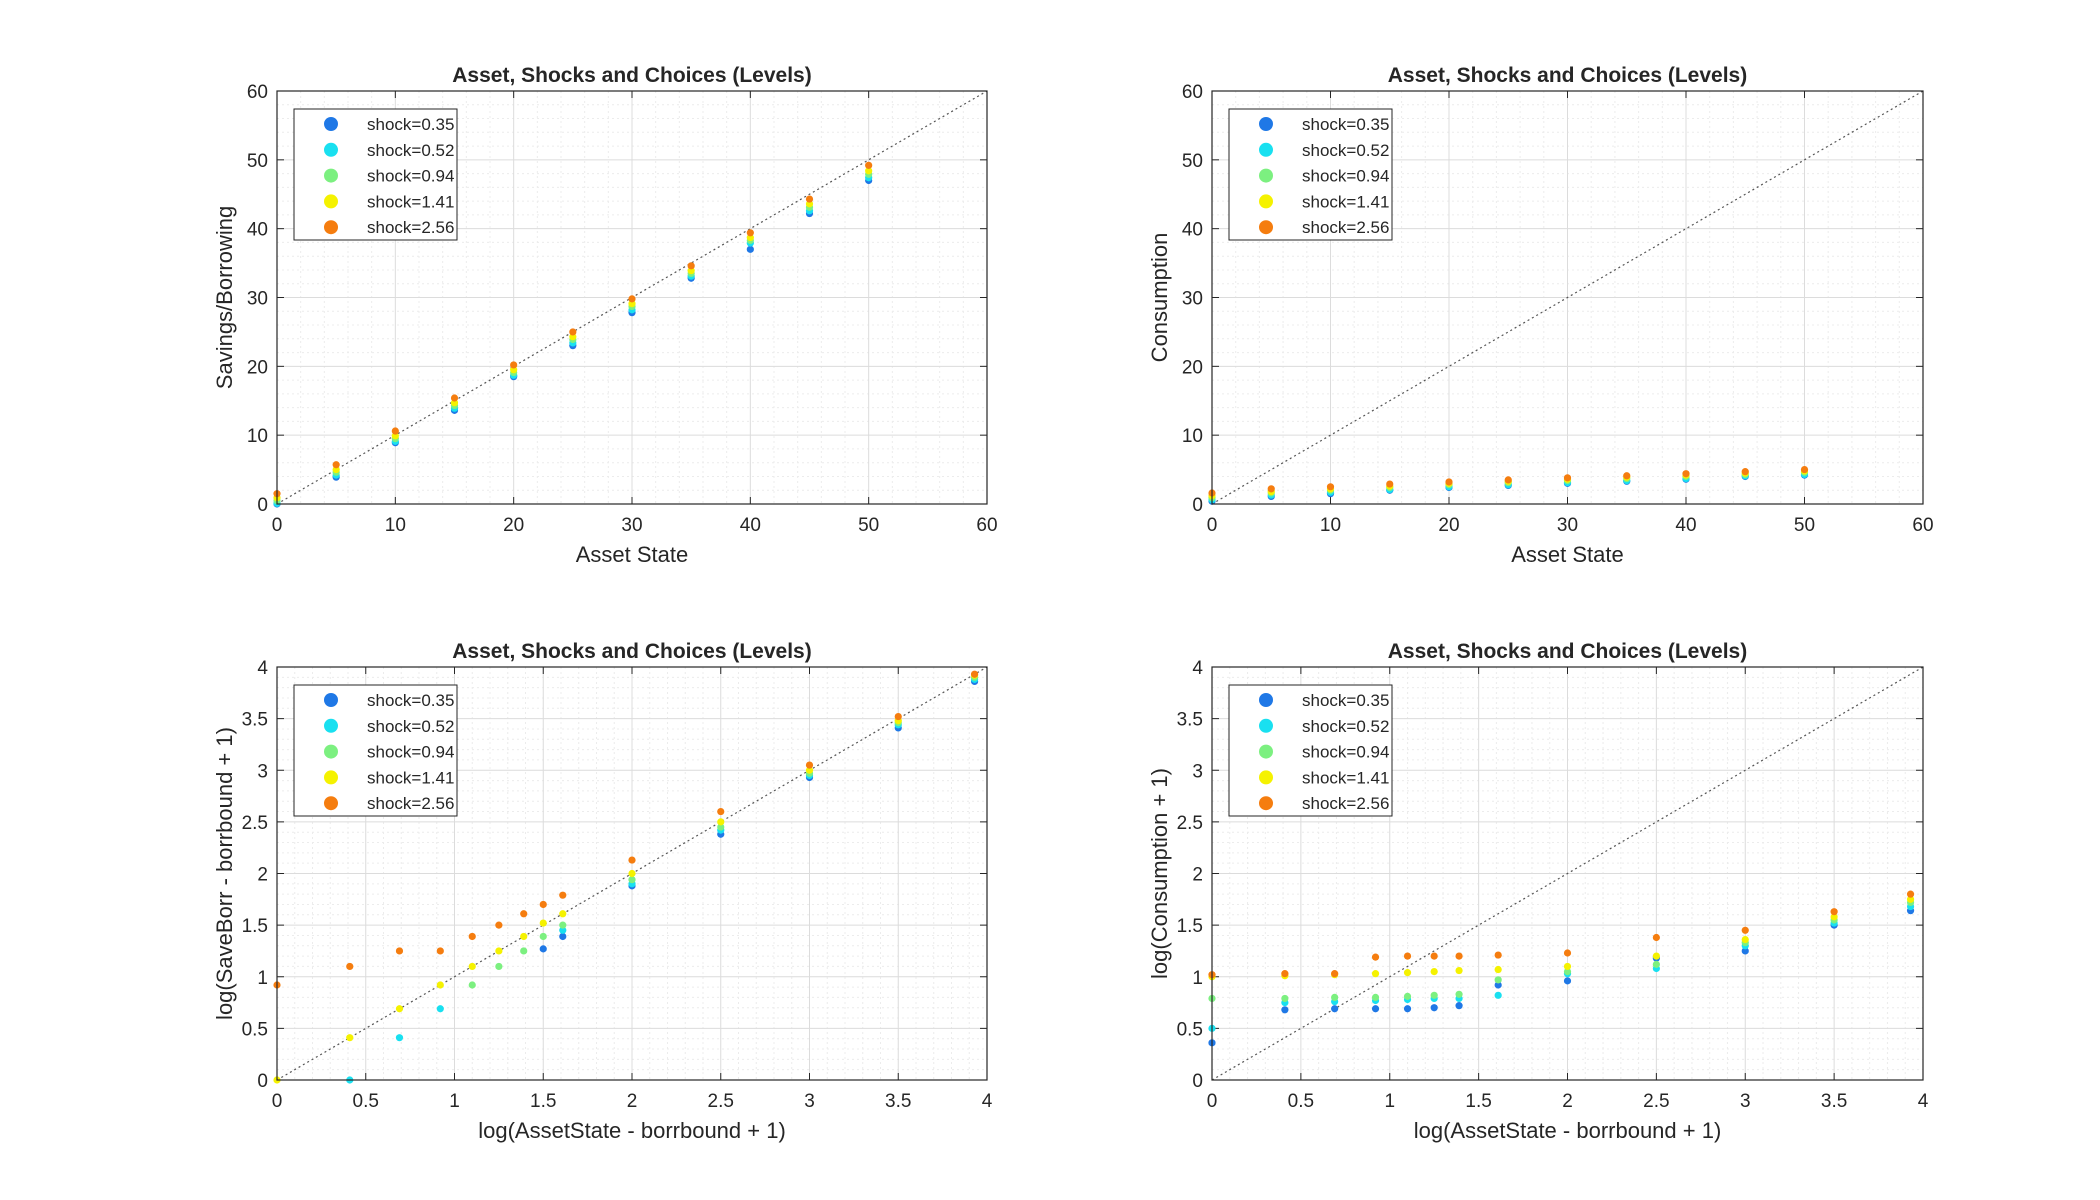  What do you see at coordinates (1190, 823) in the screenshot?
I see `y-tick-label: 2.5` at bounding box center [1190, 823].